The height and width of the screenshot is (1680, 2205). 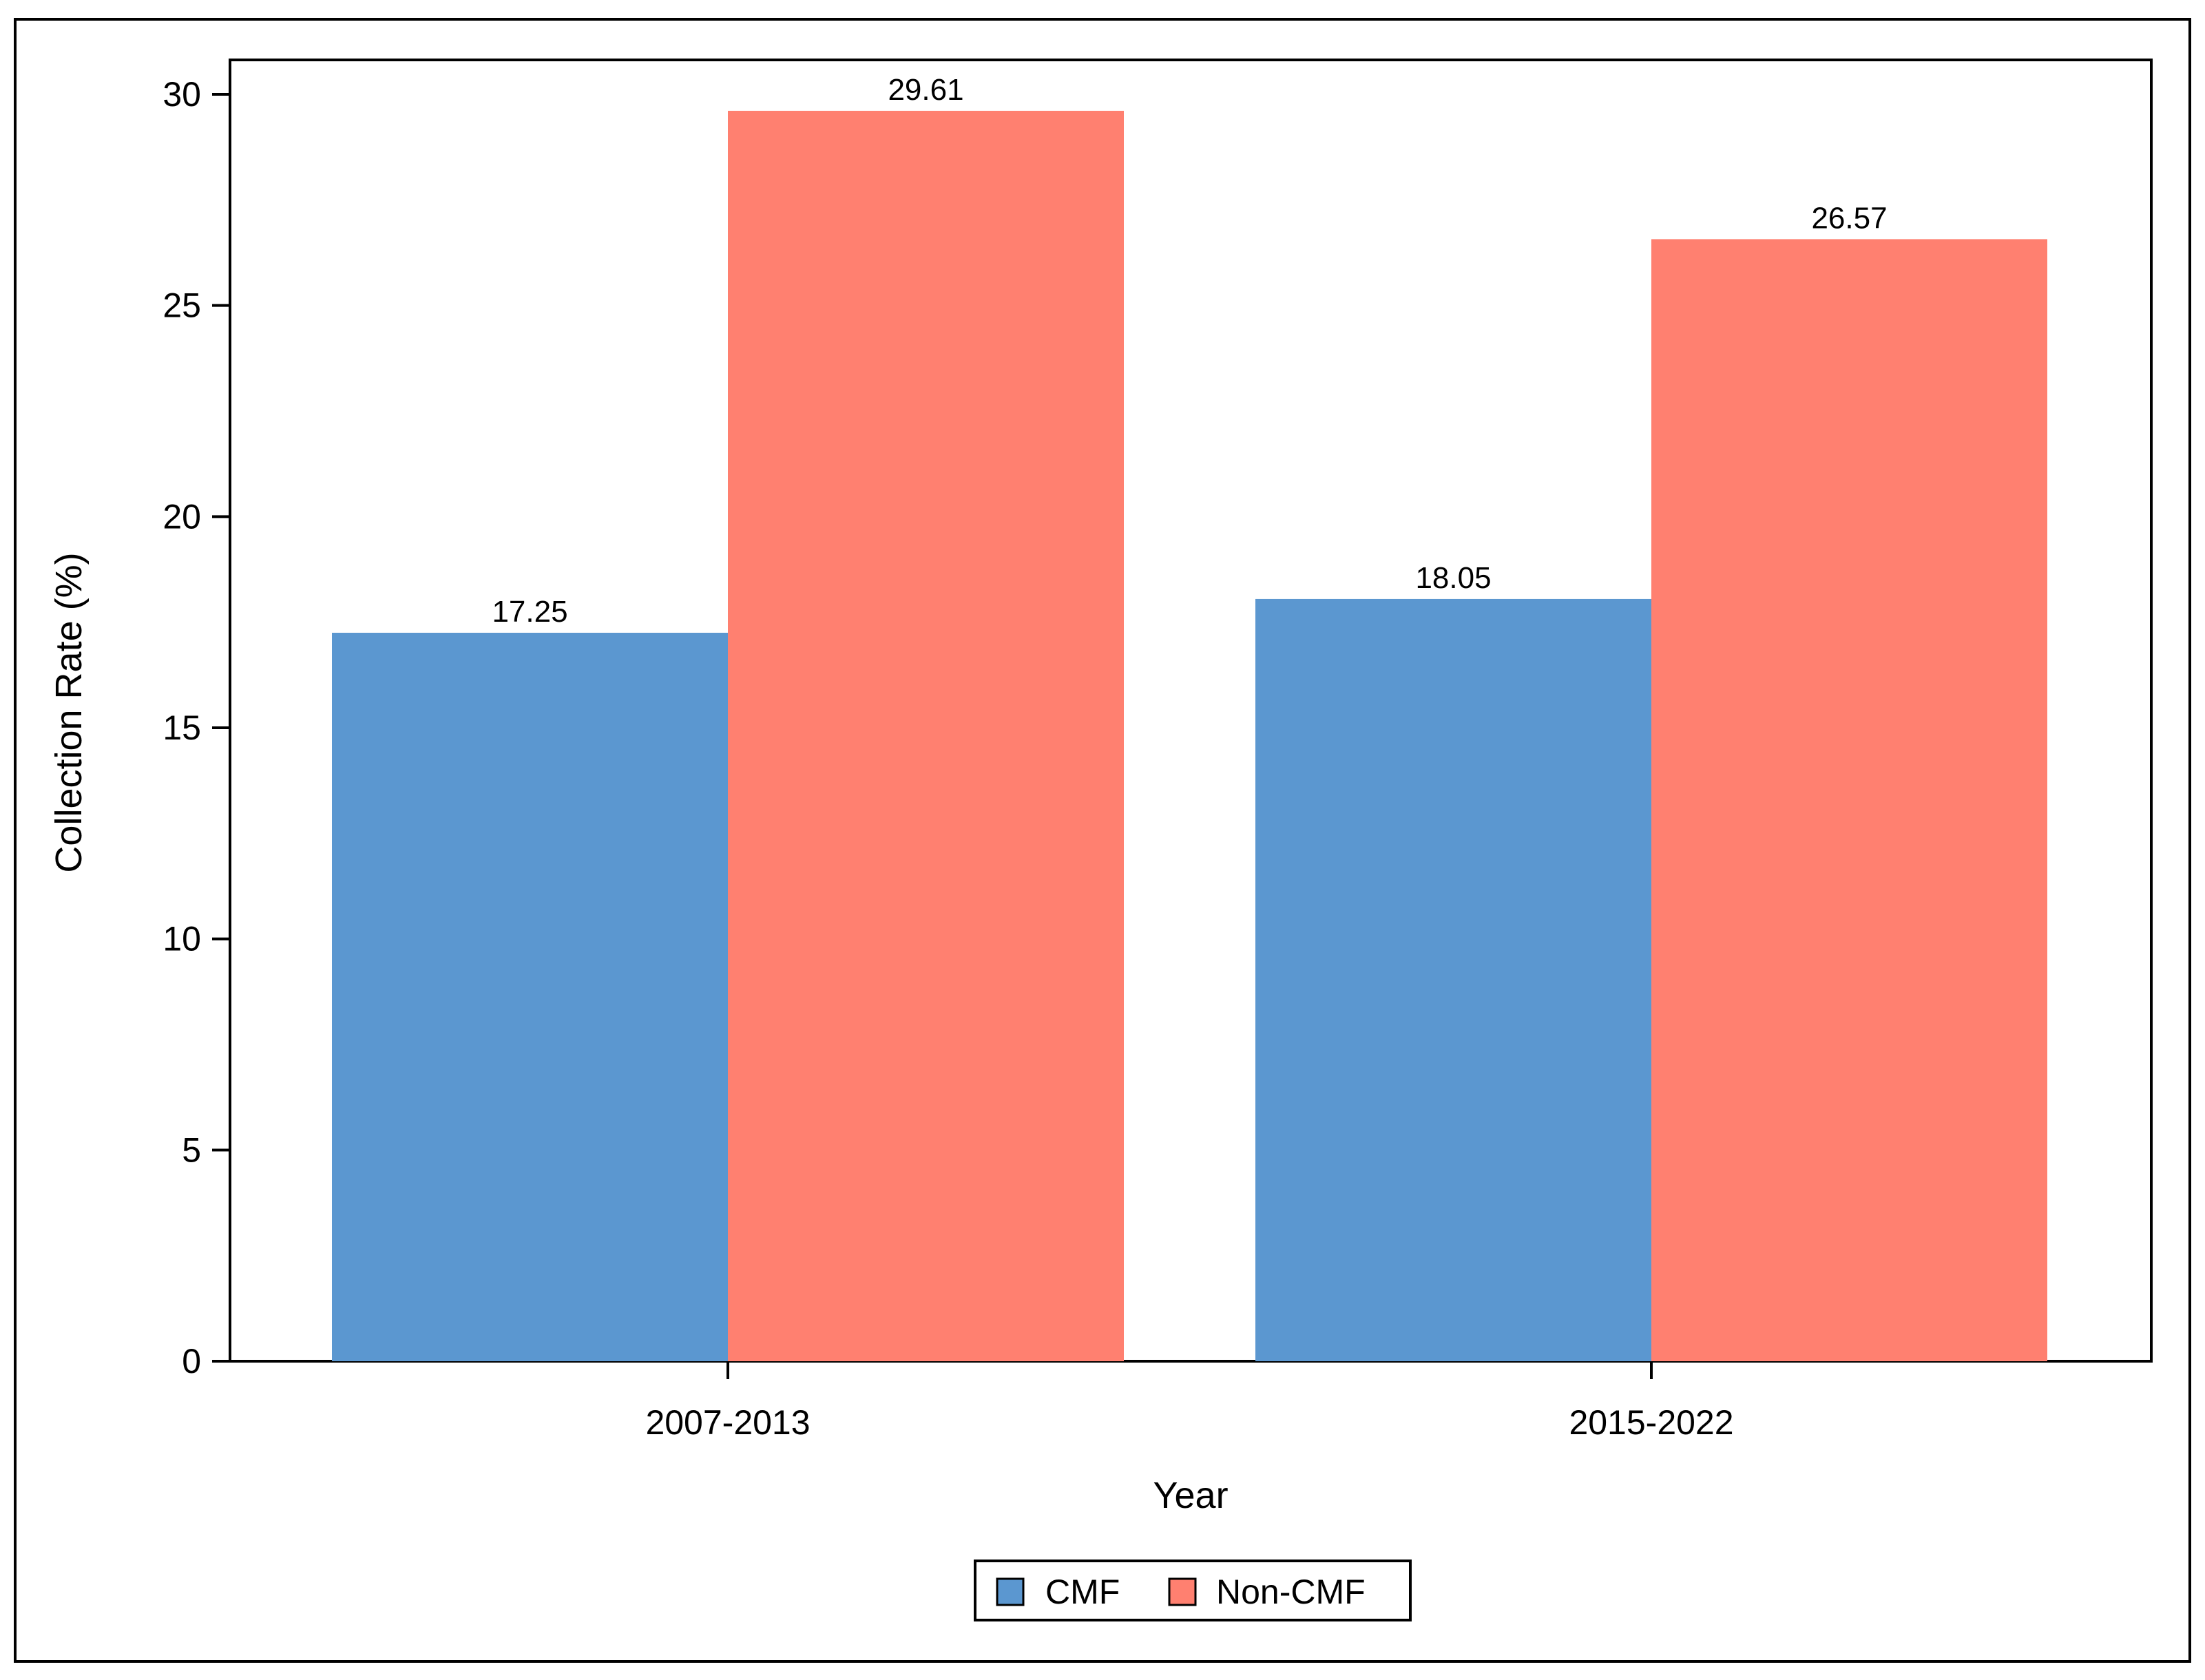 What do you see at coordinates (1082, 1592) in the screenshot?
I see `legend-label-cmf: CMF` at bounding box center [1082, 1592].